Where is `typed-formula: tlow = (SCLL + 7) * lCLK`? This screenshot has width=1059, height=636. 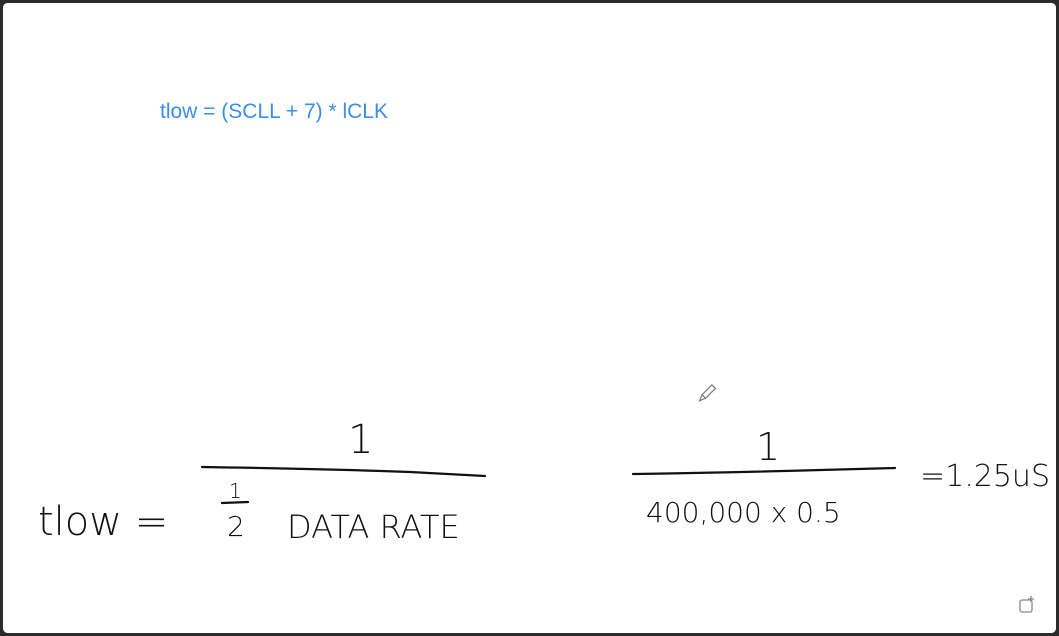 typed-formula: tlow = (SCLL + 7) * lCLK is located at coordinates (274, 111).